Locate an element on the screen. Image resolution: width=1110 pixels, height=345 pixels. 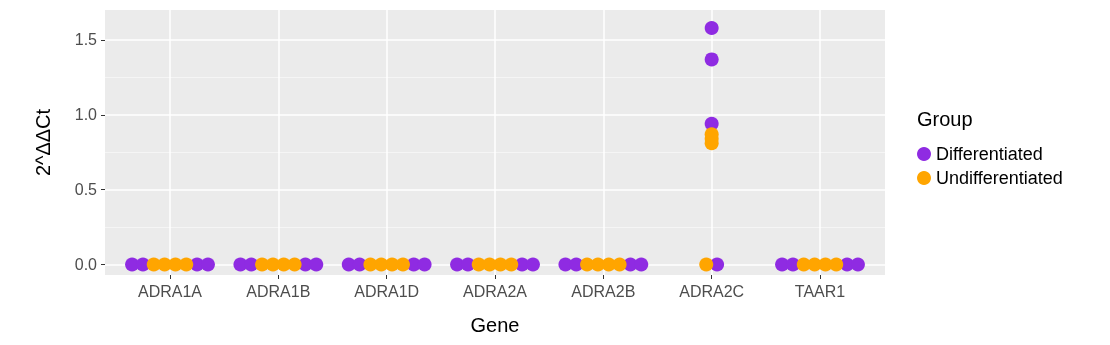
x-tick-label: TAAR1 is located at coordinates (820, 291).